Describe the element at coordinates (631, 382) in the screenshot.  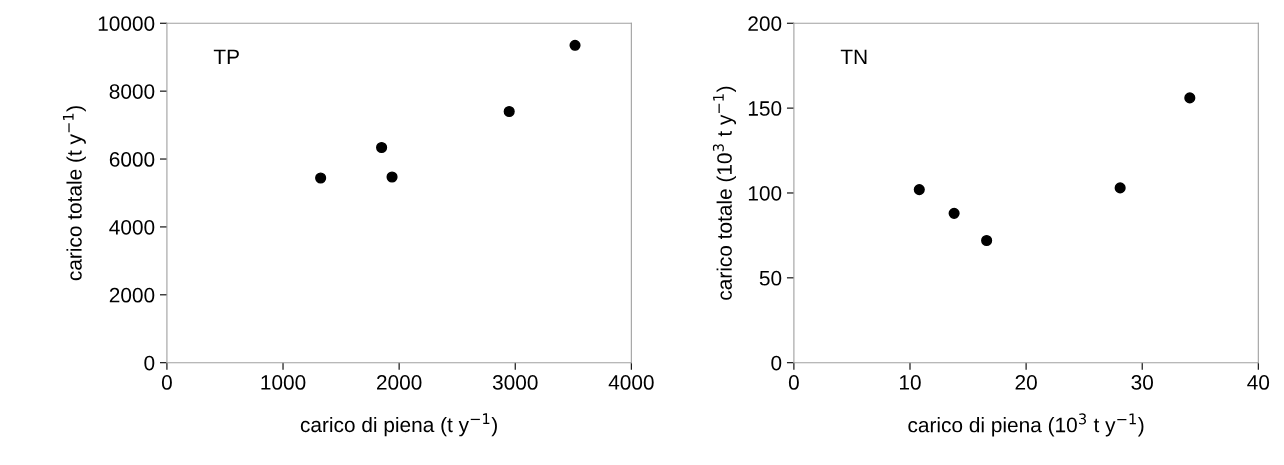
I see `x-tick-label: 4000` at that location.